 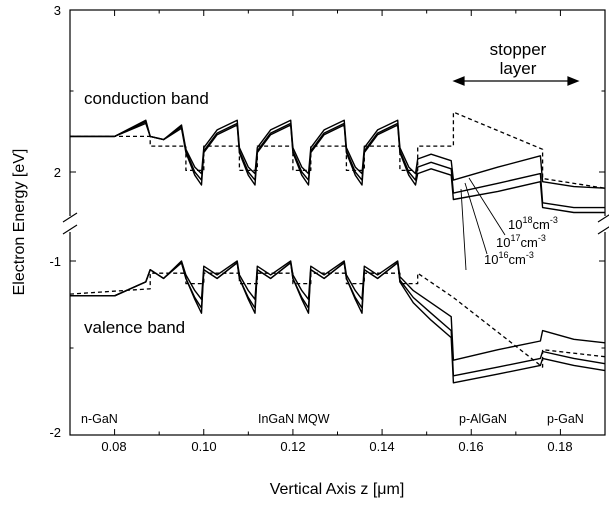 I want to click on doping-label-1e18: 1018cm-3, so click(x=533, y=223).